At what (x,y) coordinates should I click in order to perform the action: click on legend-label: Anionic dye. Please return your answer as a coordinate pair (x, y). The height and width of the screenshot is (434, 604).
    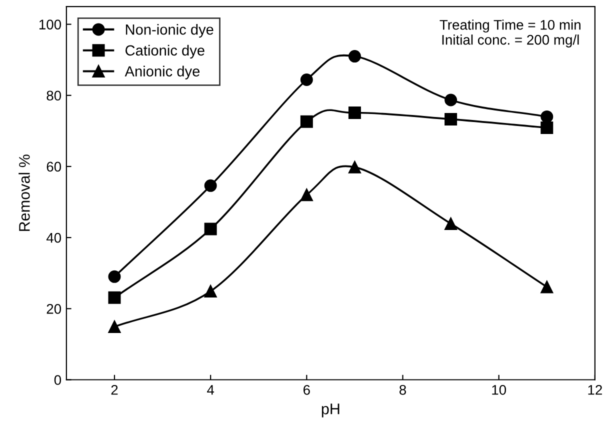
    Looking at the image, I should click on (162, 73).